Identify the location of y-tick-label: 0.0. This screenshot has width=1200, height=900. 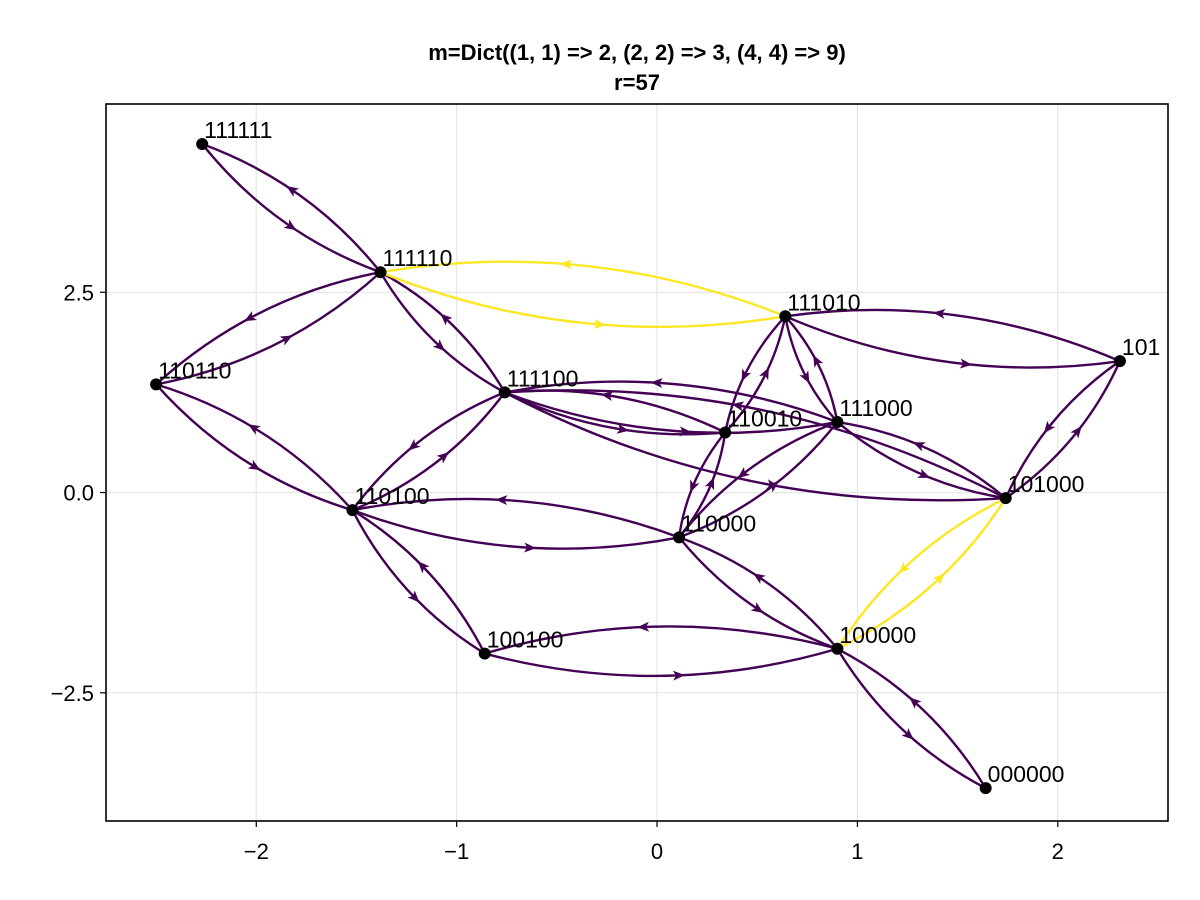
(78, 493).